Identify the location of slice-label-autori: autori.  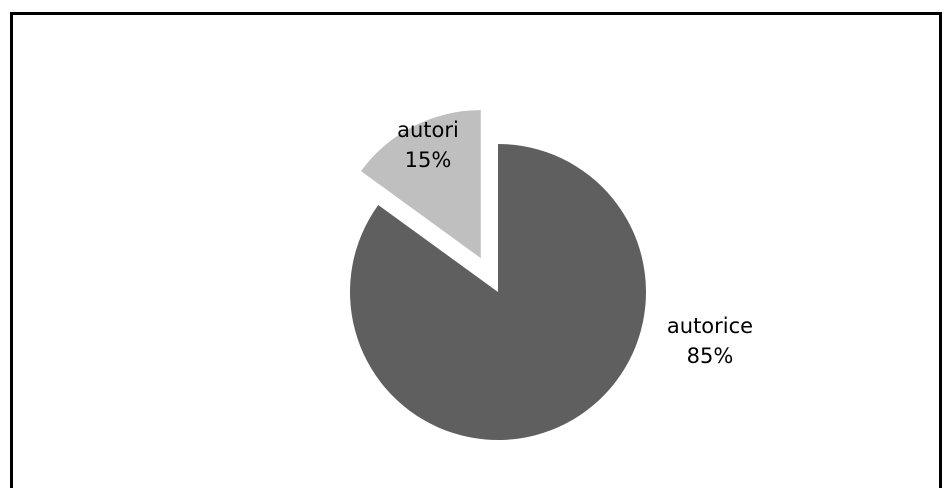
(428, 130).